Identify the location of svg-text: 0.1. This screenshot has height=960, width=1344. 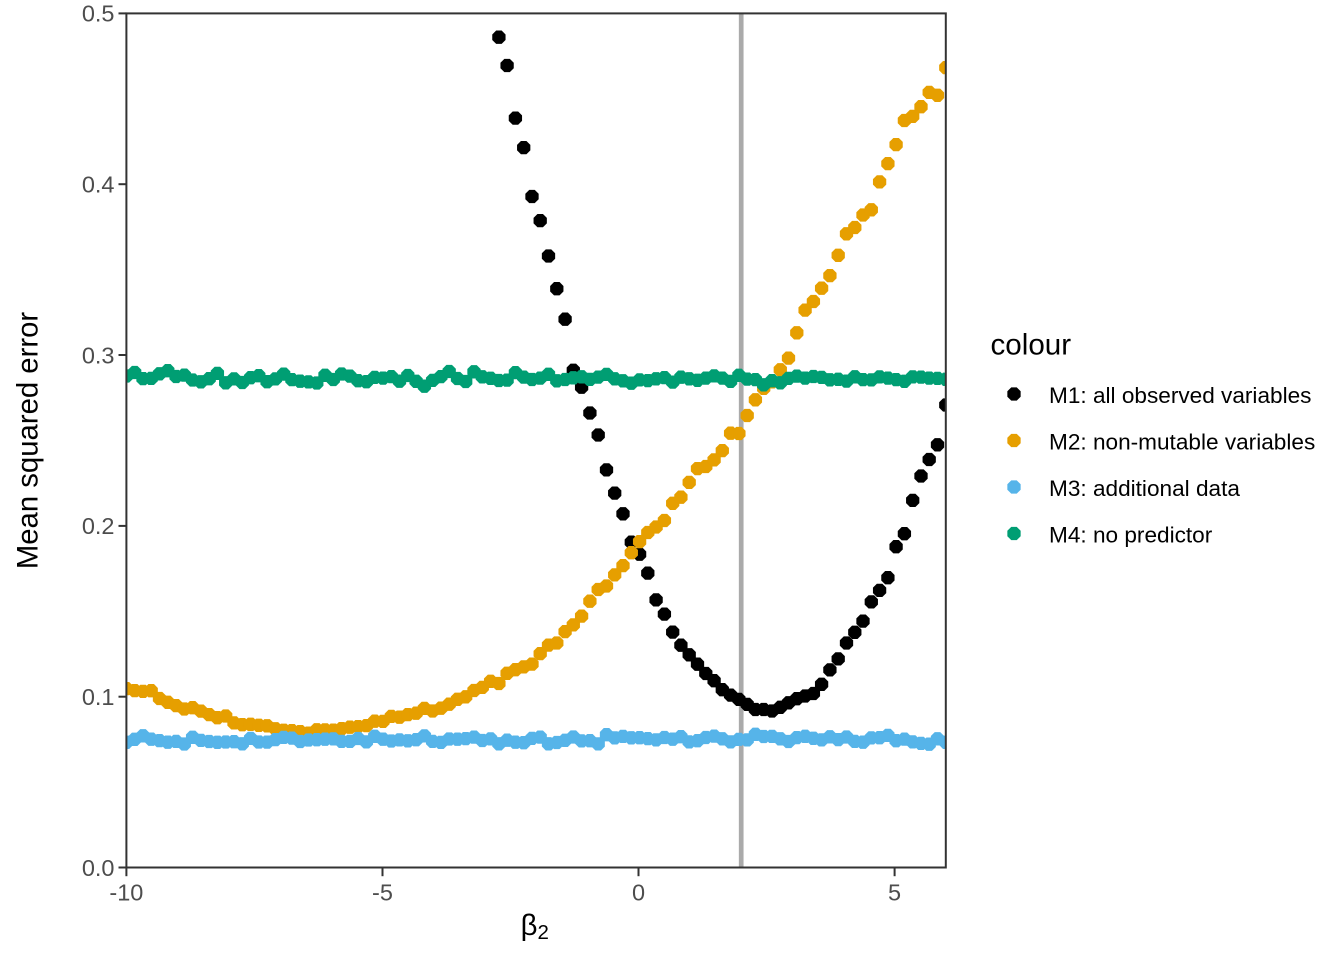
(98, 697).